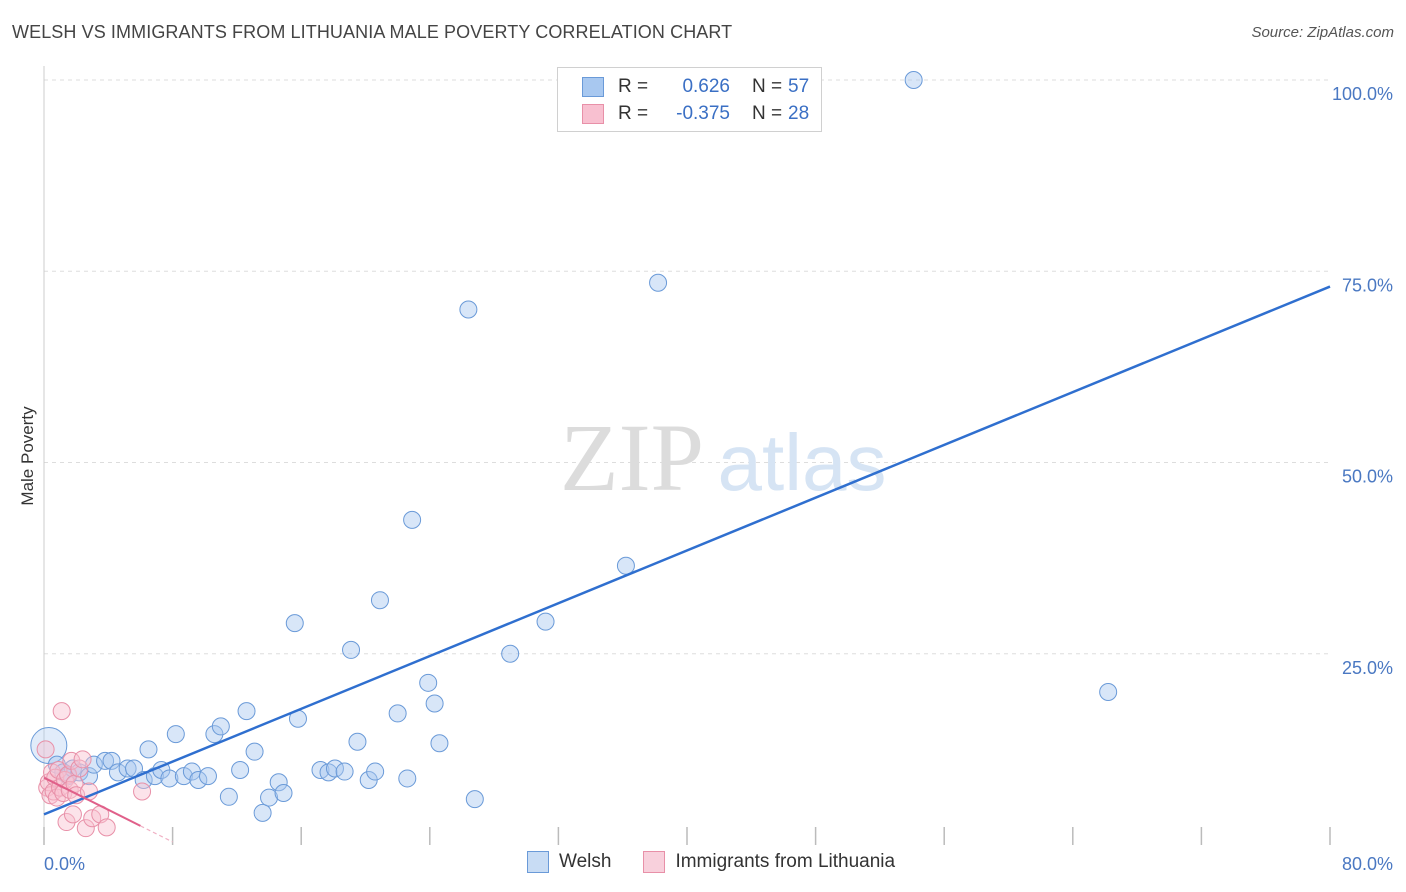 This screenshot has height=892, width=1406. Describe the element at coordinates (785, 861) in the screenshot. I see `legend-label-lithuania: Immigrants from Lithuania` at that location.